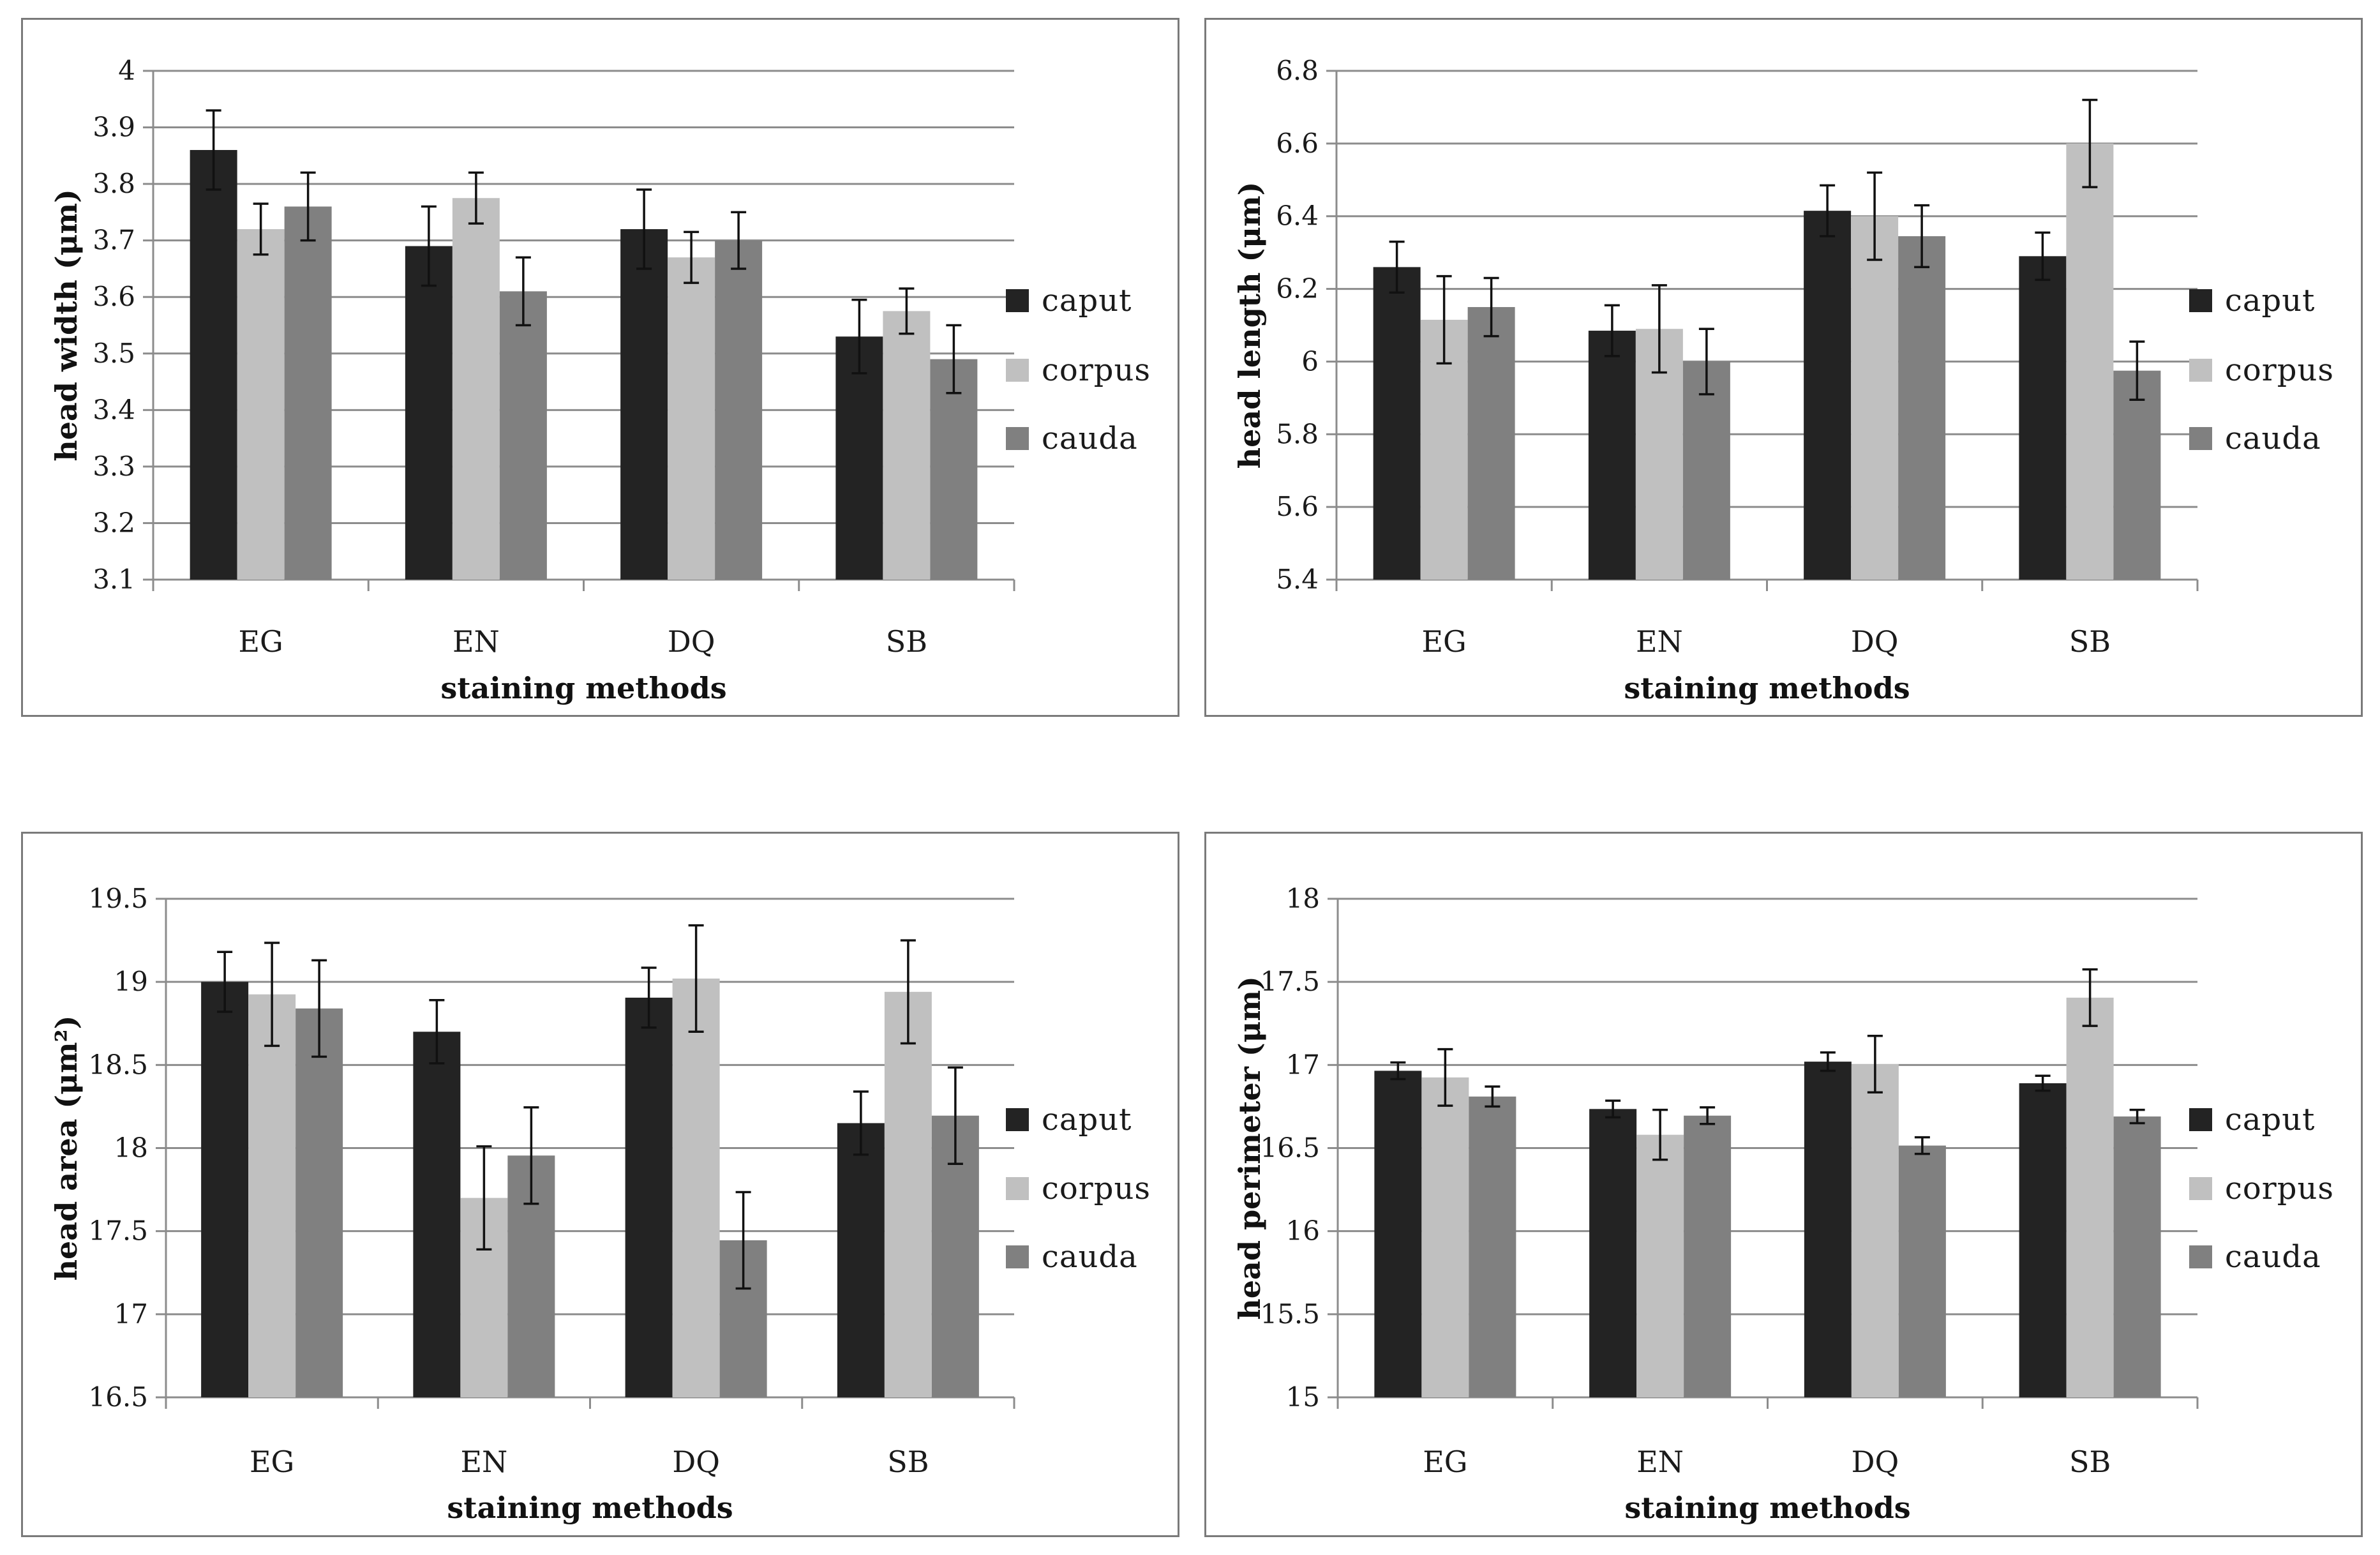 This screenshot has height=1555, width=2380. What do you see at coordinates (118, 1397) in the screenshot?
I see `y-tick-label: 16.5` at bounding box center [118, 1397].